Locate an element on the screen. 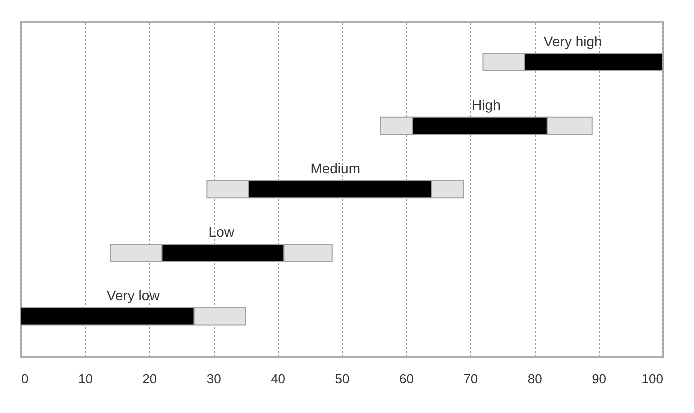 The height and width of the screenshot is (413, 694). x-tick-label: 100 is located at coordinates (653, 379).